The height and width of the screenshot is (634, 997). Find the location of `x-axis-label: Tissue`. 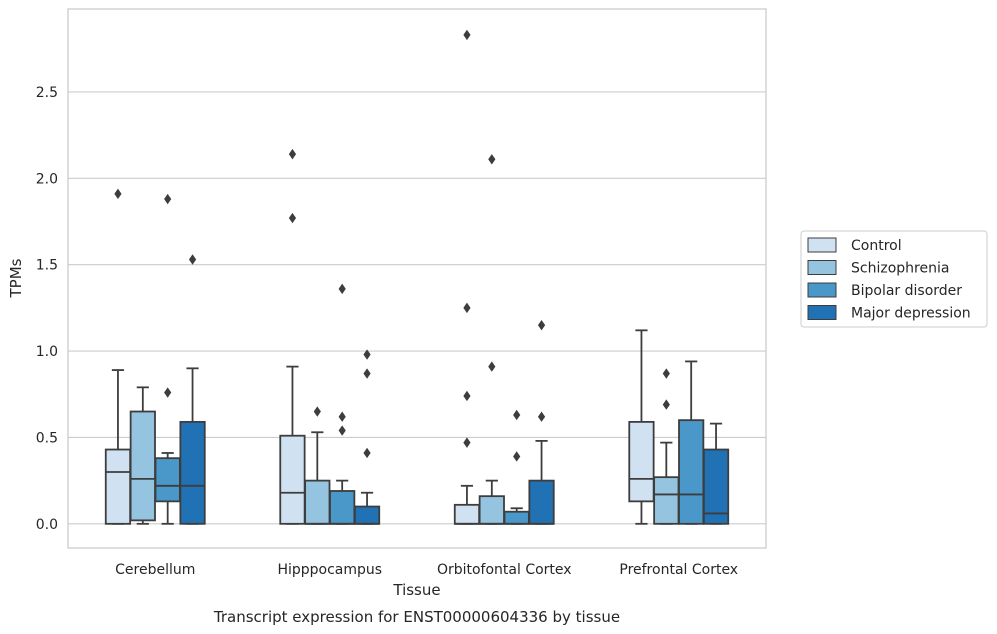

x-axis-label: Tissue is located at coordinates (416, 590).